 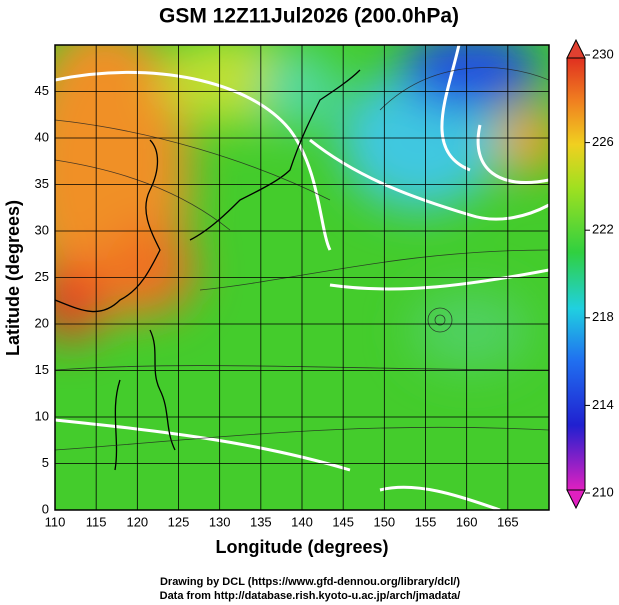 What do you see at coordinates (301, 547) in the screenshot?
I see `x-axis-label: Longitude (degrees)` at bounding box center [301, 547].